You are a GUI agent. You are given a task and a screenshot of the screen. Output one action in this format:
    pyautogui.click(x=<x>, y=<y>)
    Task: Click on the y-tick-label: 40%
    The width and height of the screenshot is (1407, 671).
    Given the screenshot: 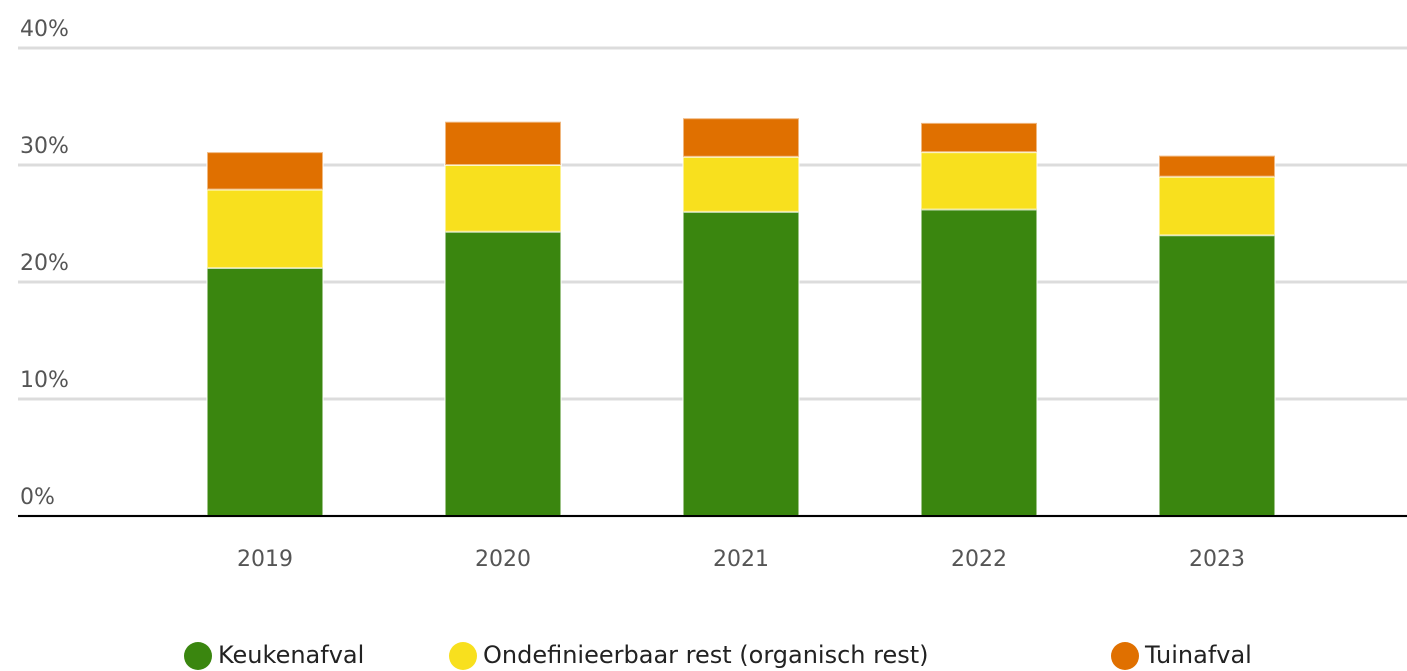 What is the action you would take?
    pyautogui.click(x=44, y=29)
    